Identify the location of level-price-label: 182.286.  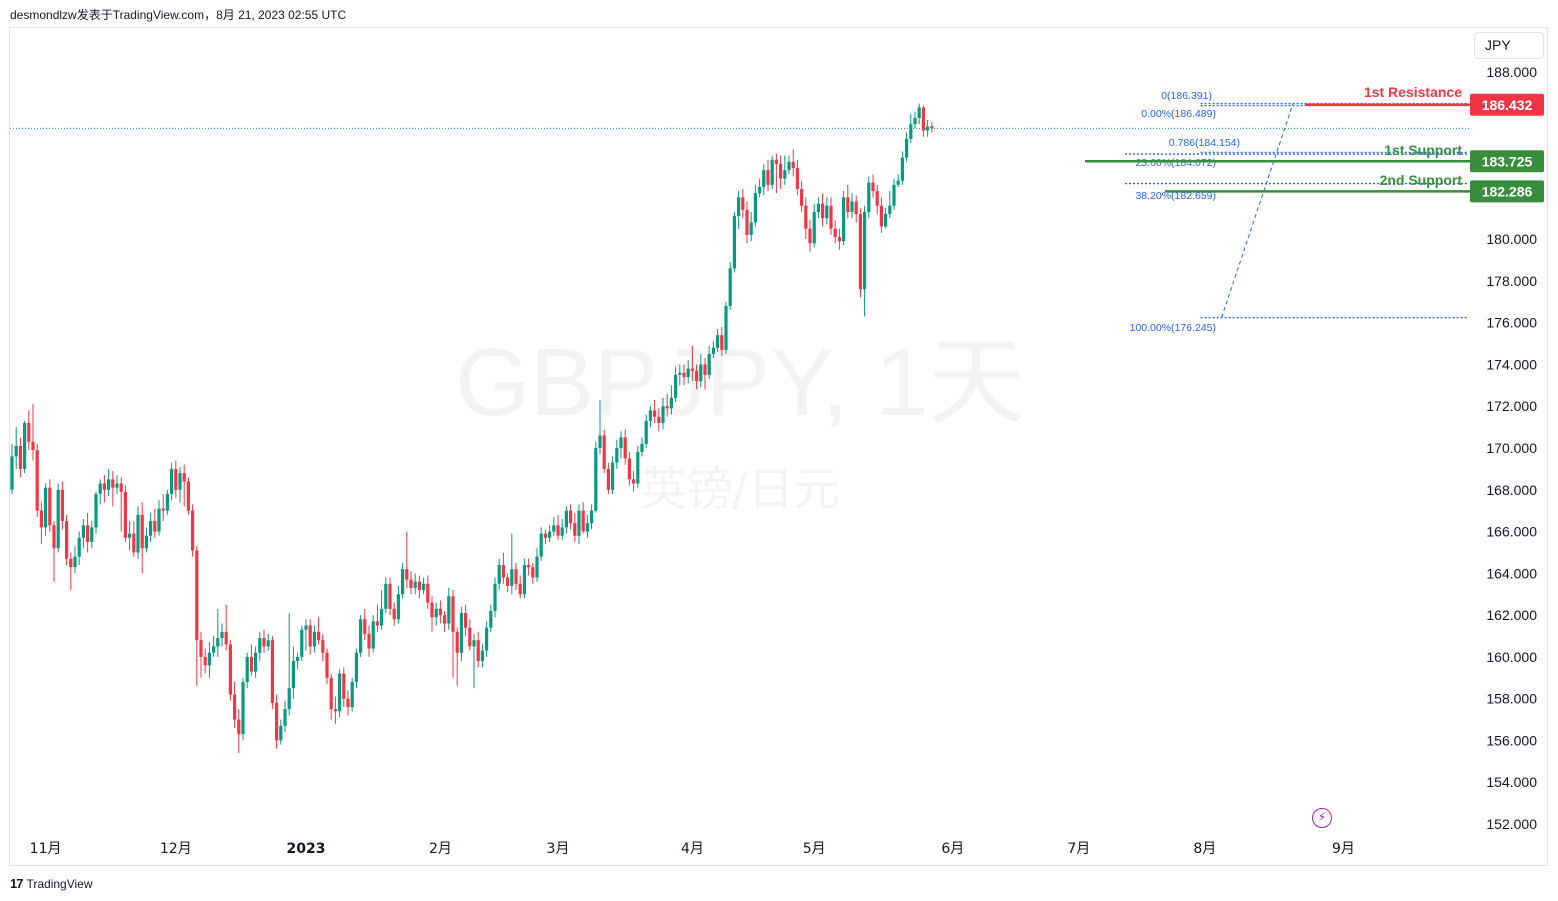
(1507, 191).